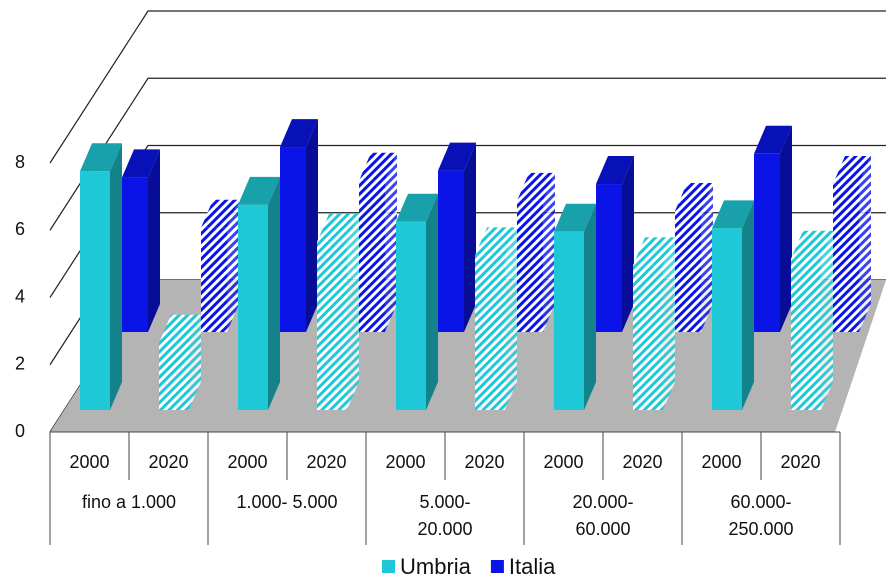 The height and width of the screenshot is (580, 886). What do you see at coordinates (20, 229) in the screenshot?
I see `y-tick-label: 6` at bounding box center [20, 229].